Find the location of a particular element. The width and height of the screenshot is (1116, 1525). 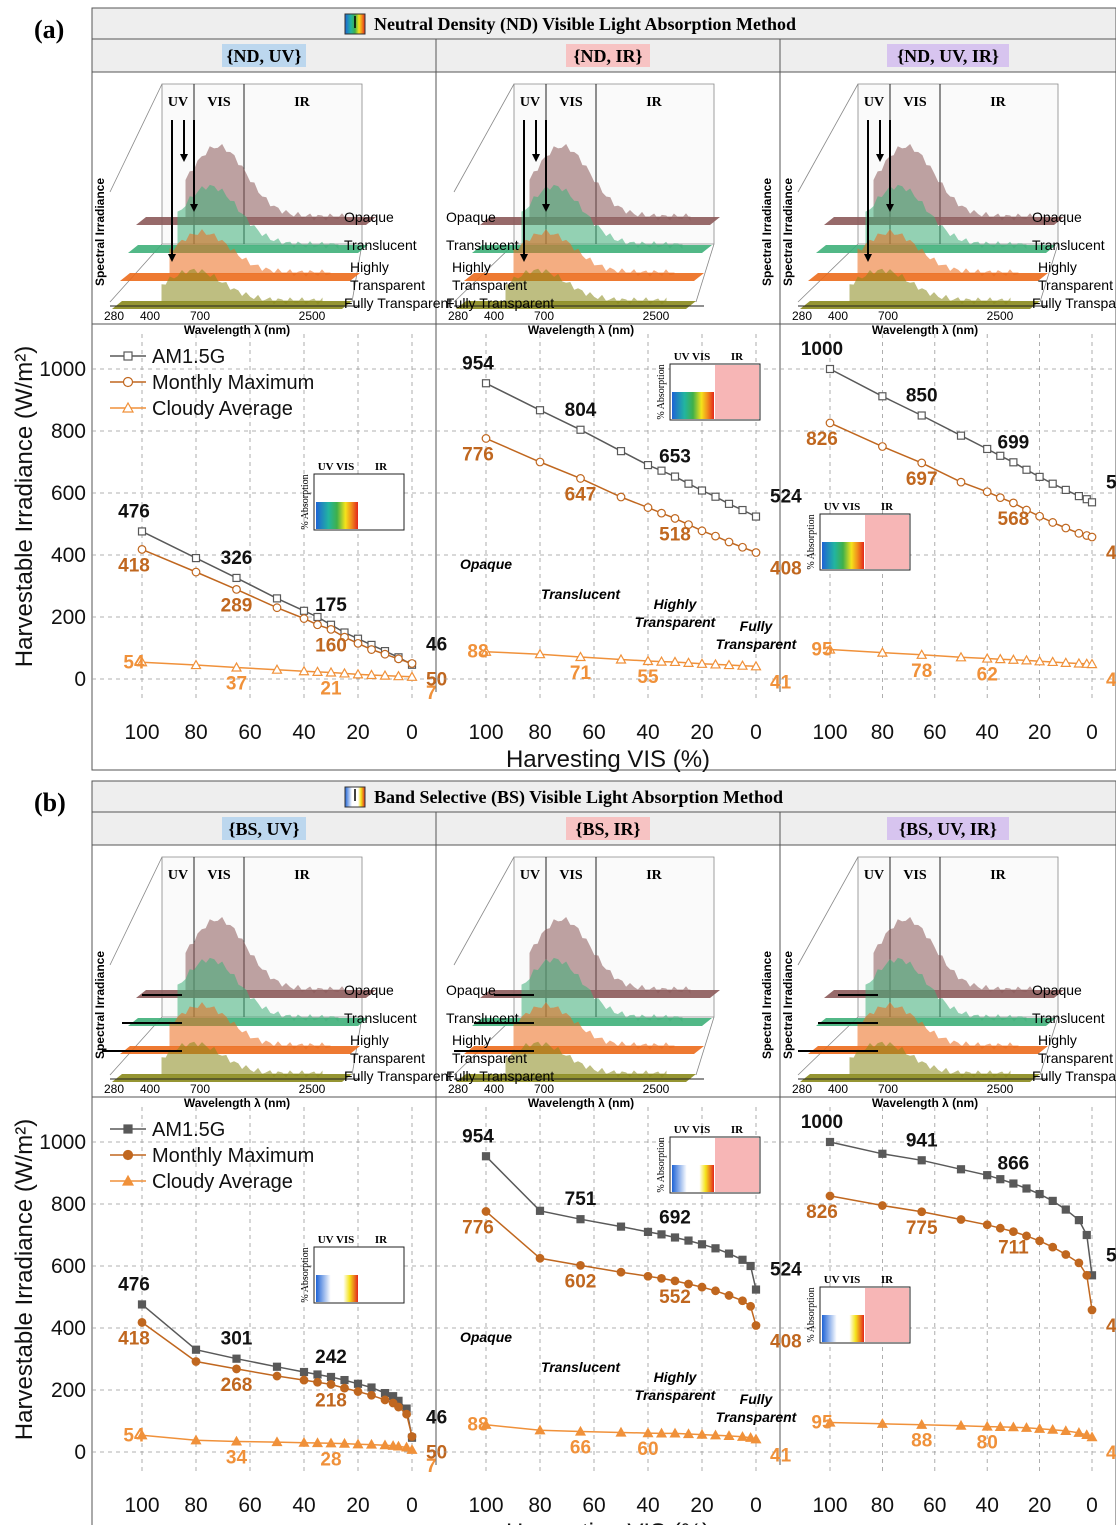

column-title: {BS, UV} is located at coordinates (263, 829).